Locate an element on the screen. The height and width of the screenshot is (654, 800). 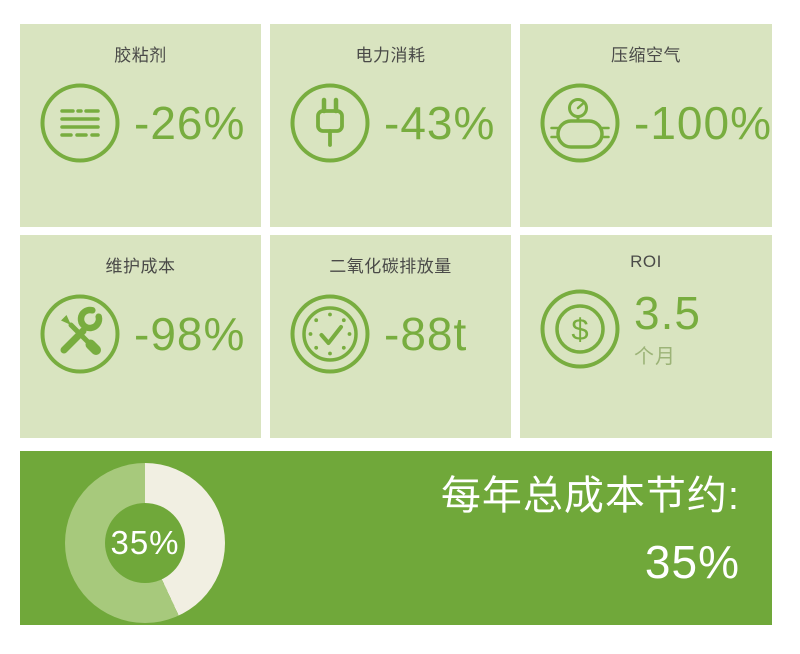
metric-value: -100% is located at coordinates (703, 122).